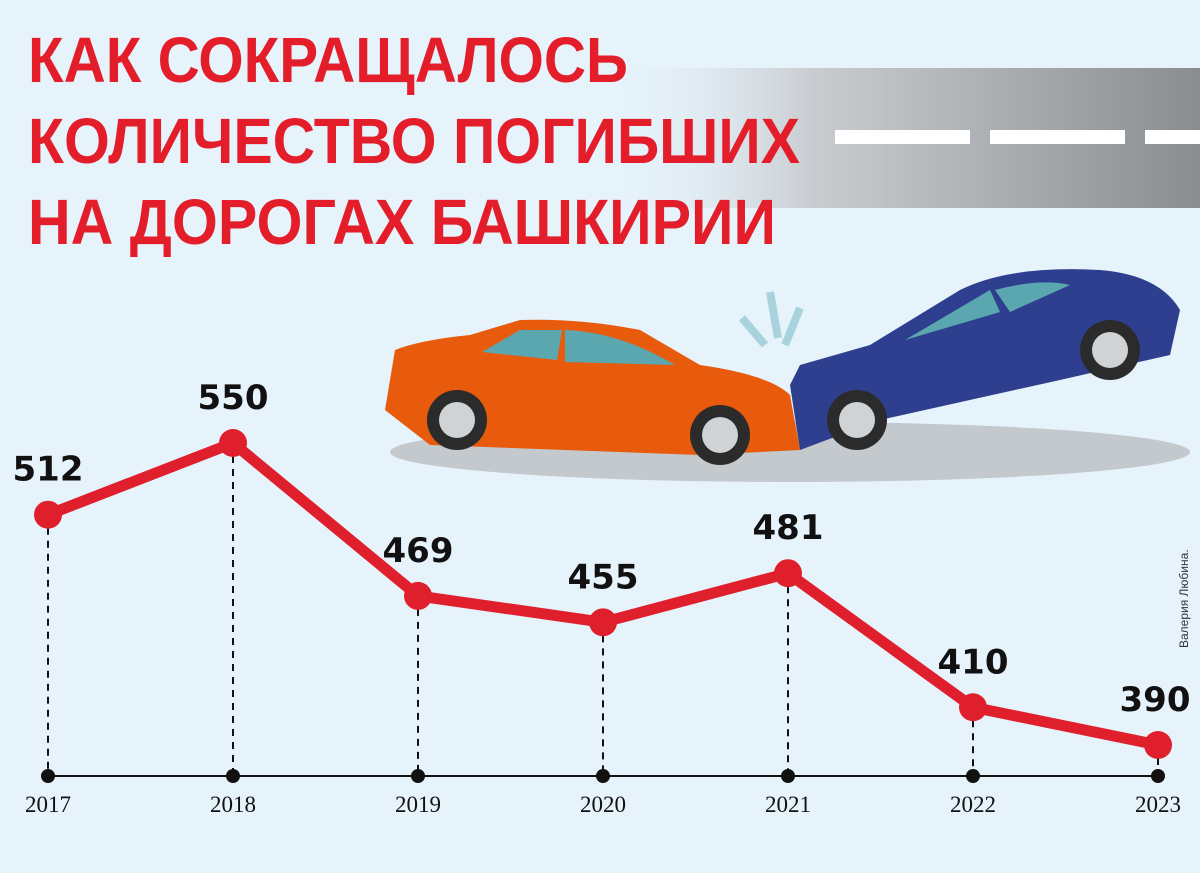  I want to click on x-tick-label: 2021, so click(788, 804).